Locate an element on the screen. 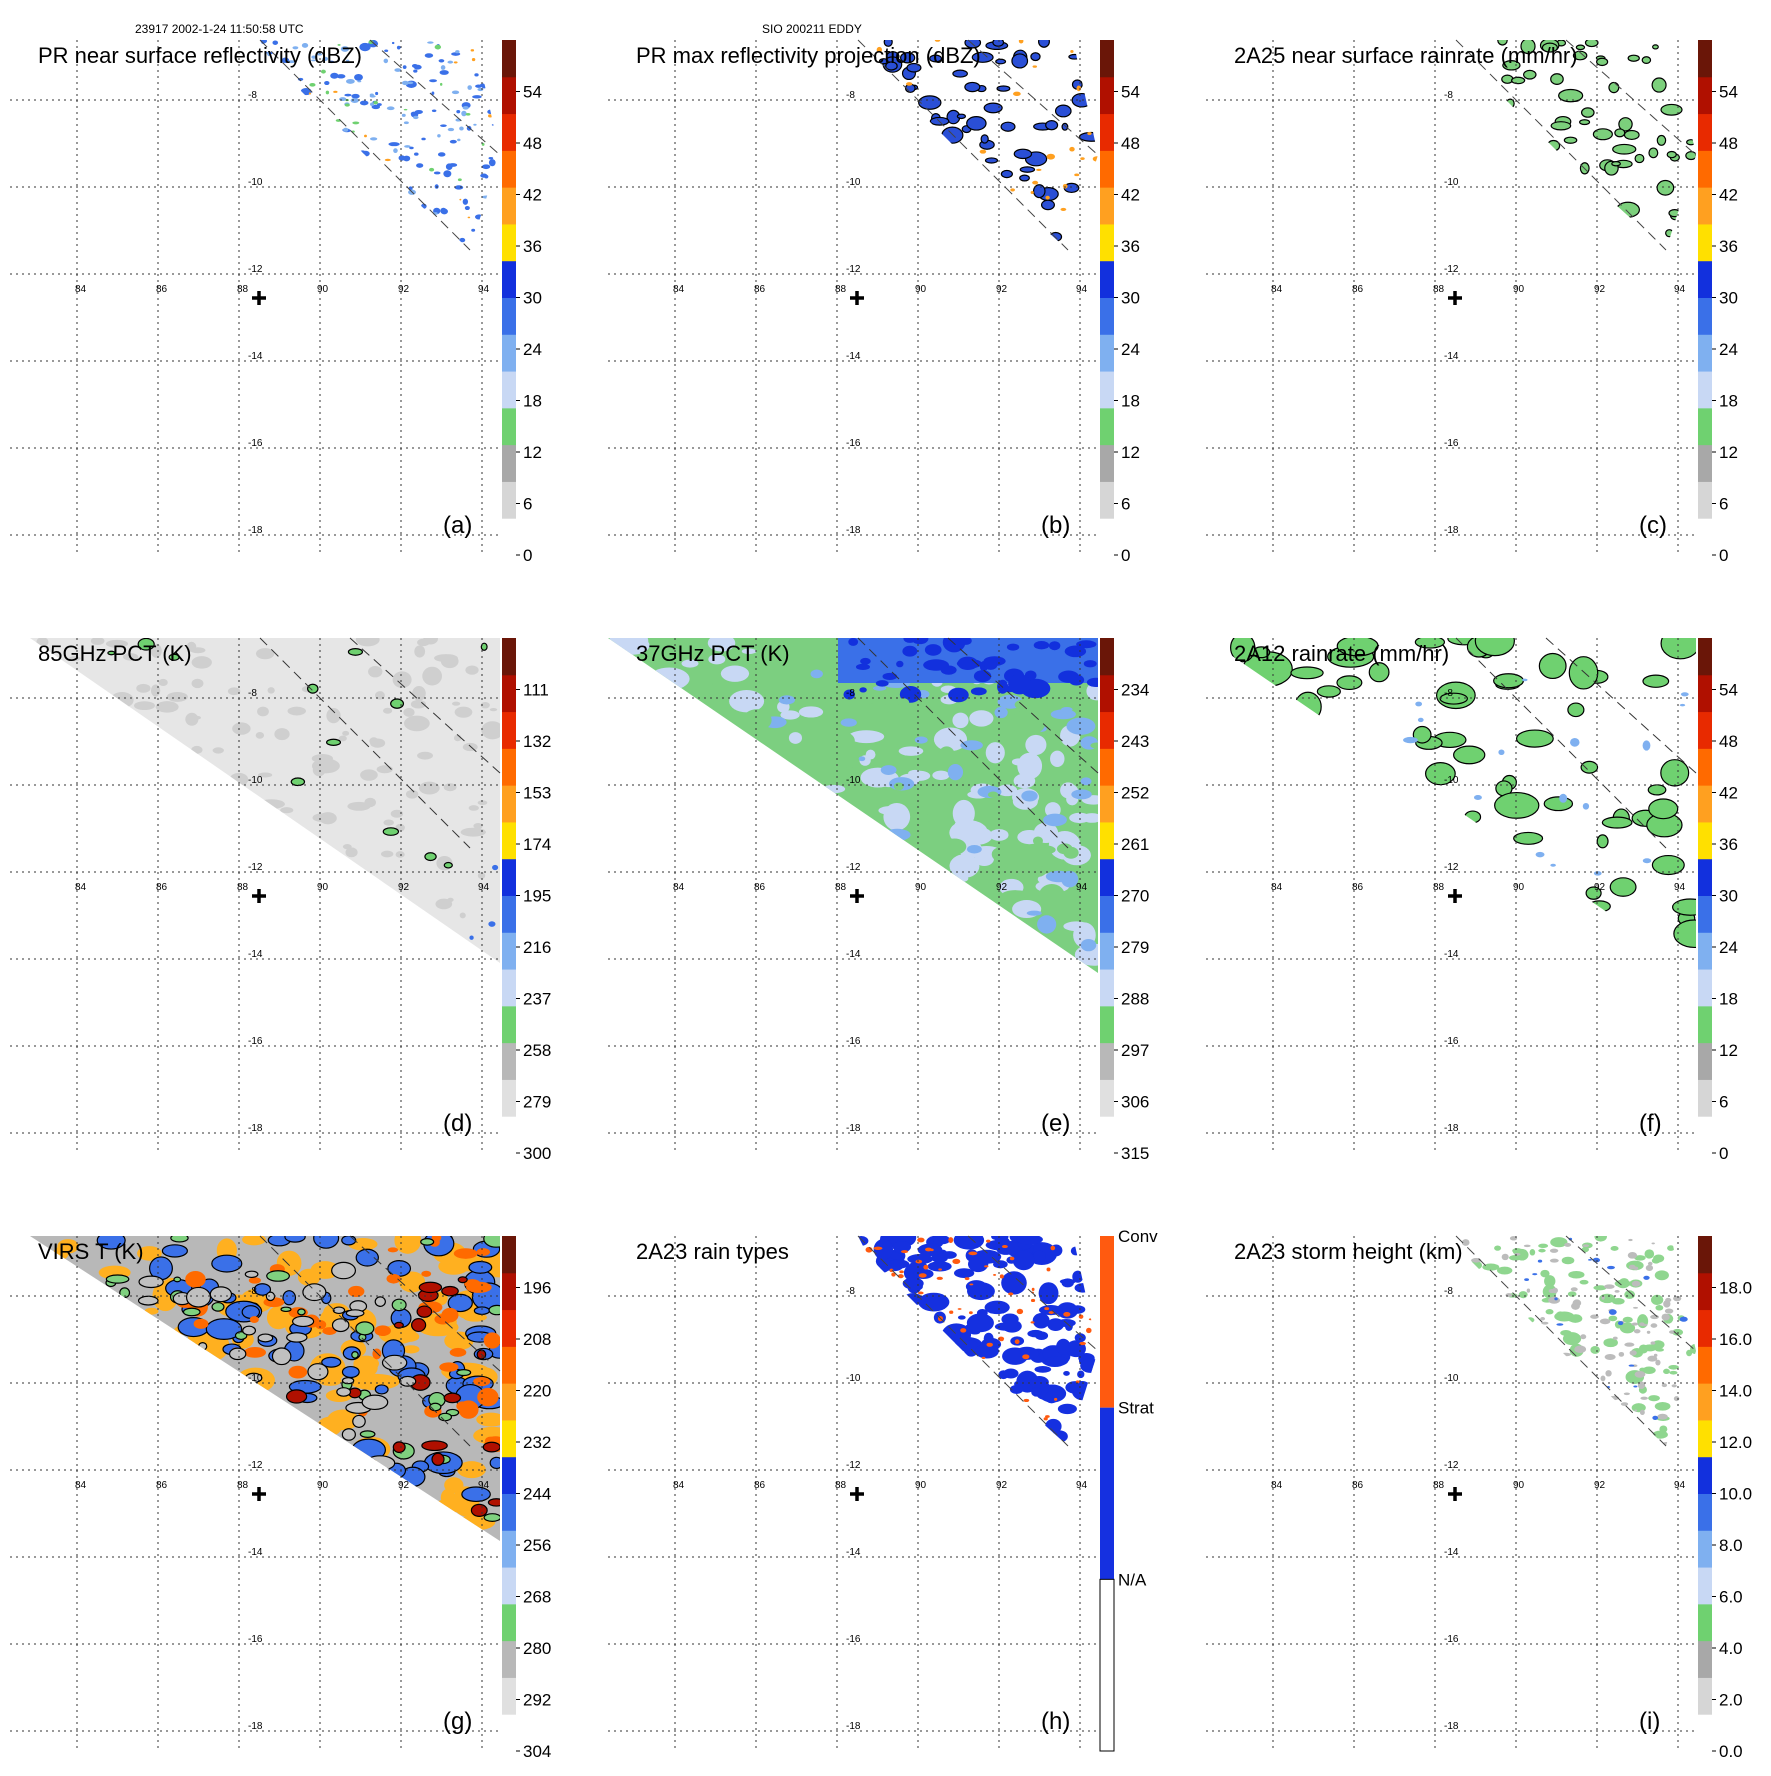 The height and width of the screenshot is (1776, 1771). colorbar-label: 111 is located at coordinates (536, 690).